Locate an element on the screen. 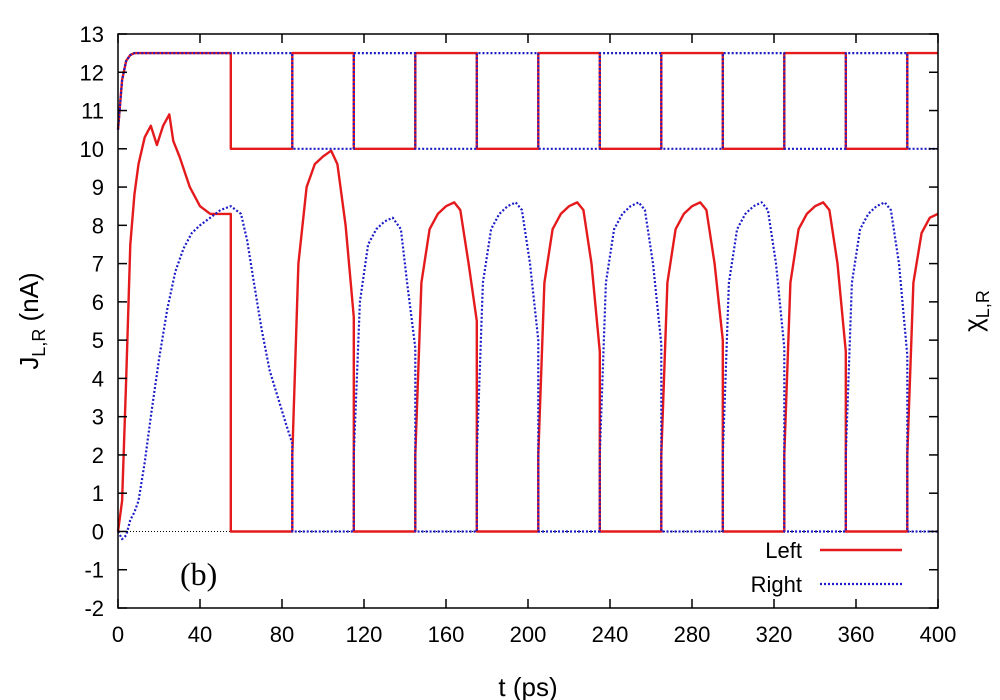 This screenshot has height=700, width=1000. y-axis-title-right: χL,R is located at coordinates (975, 311).